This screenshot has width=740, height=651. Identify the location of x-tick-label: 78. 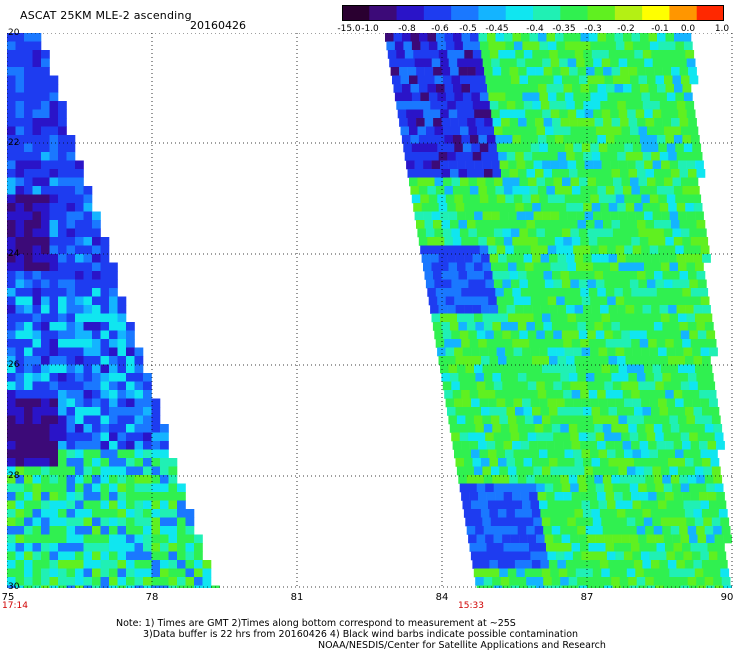
(152, 597).